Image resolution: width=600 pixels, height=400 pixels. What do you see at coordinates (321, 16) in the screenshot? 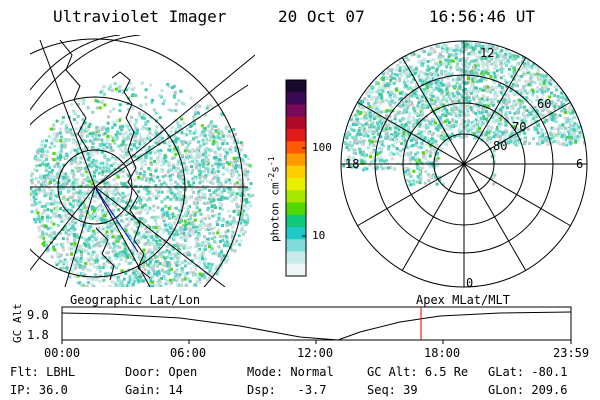
I see `header-date: 20 Oct 07` at bounding box center [321, 16].